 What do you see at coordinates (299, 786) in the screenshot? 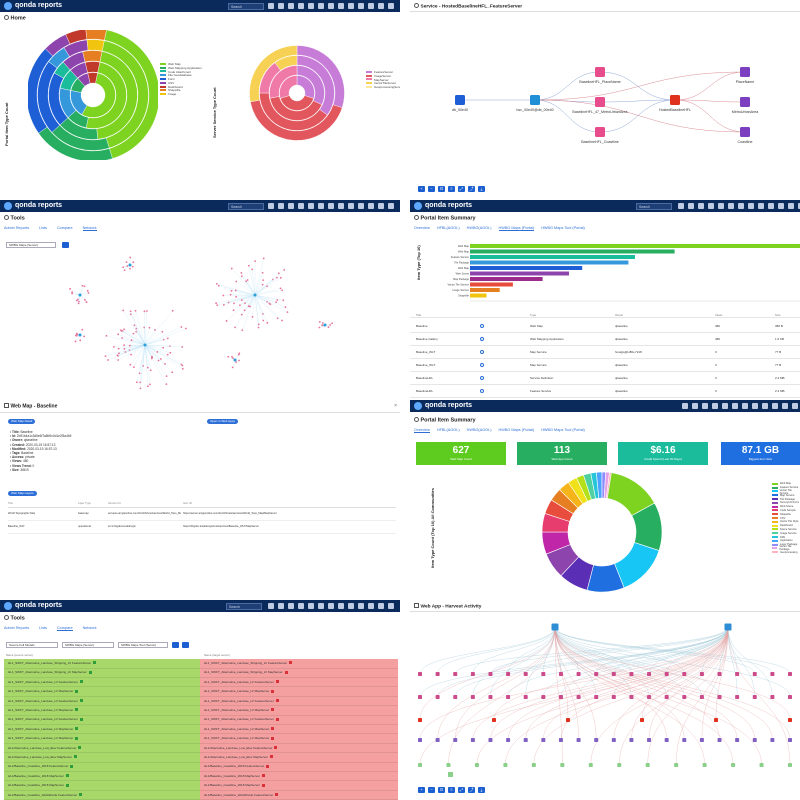
I see `compare-row: HL1/Baseline_Coastline_2018 MapServer` at bounding box center [299, 786].